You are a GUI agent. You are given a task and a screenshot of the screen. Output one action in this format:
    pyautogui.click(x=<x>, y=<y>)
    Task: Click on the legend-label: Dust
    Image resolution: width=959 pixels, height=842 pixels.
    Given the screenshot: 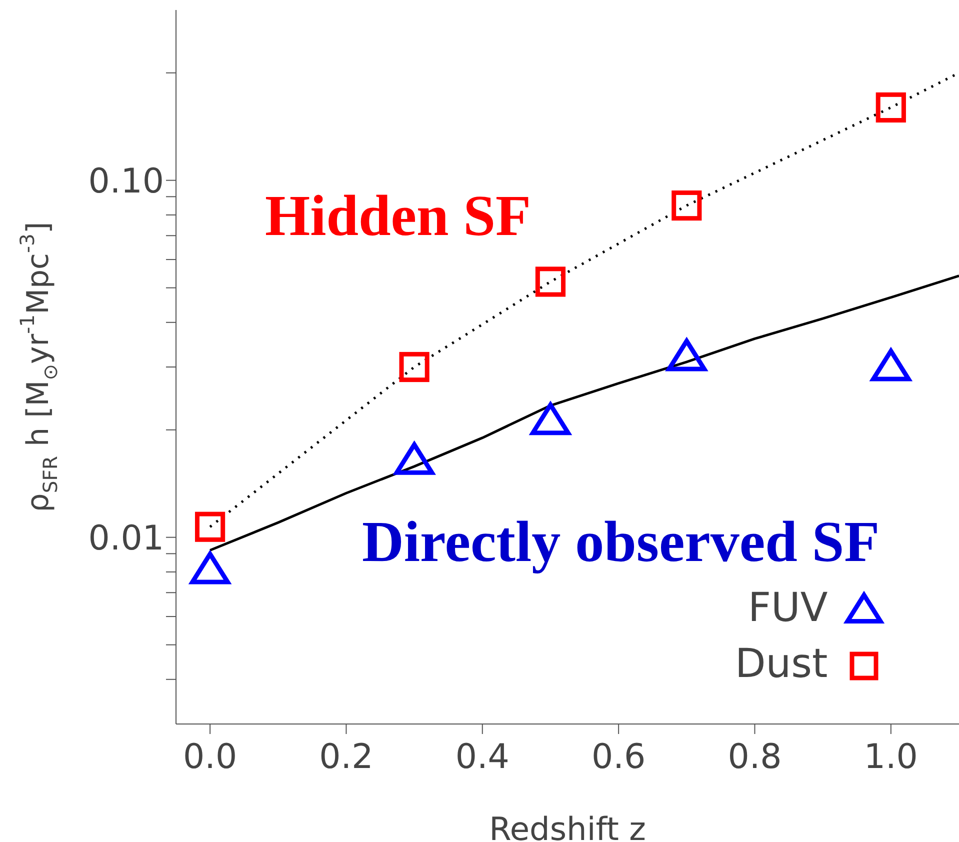 What is the action you would take?
    pyautogui.click(x=781, y=664)
    